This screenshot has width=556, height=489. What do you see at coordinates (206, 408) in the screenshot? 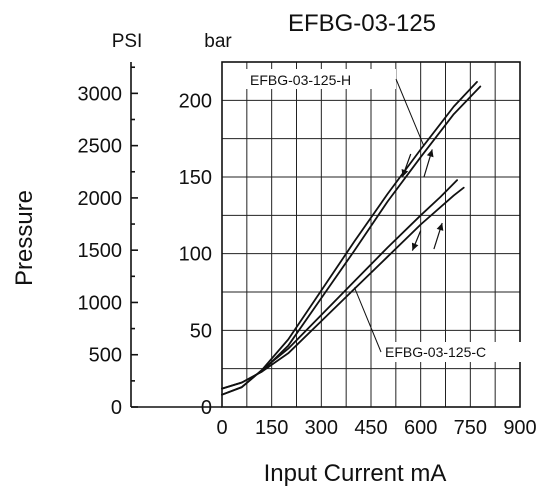
I see `bar-tick-label: 0` at bounding box center [206, 408].